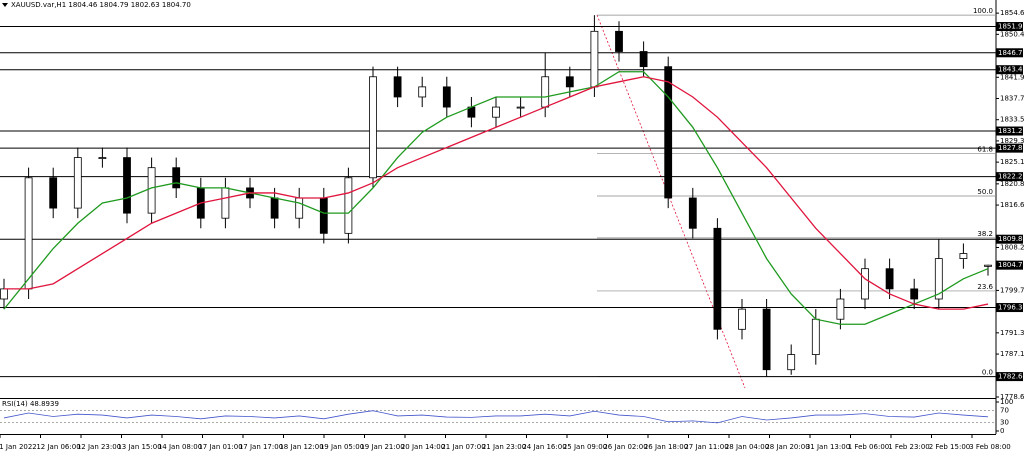 This screenshot has width=1024, height=454. I want to click on fib-label: 61.8, so click(985, 150).